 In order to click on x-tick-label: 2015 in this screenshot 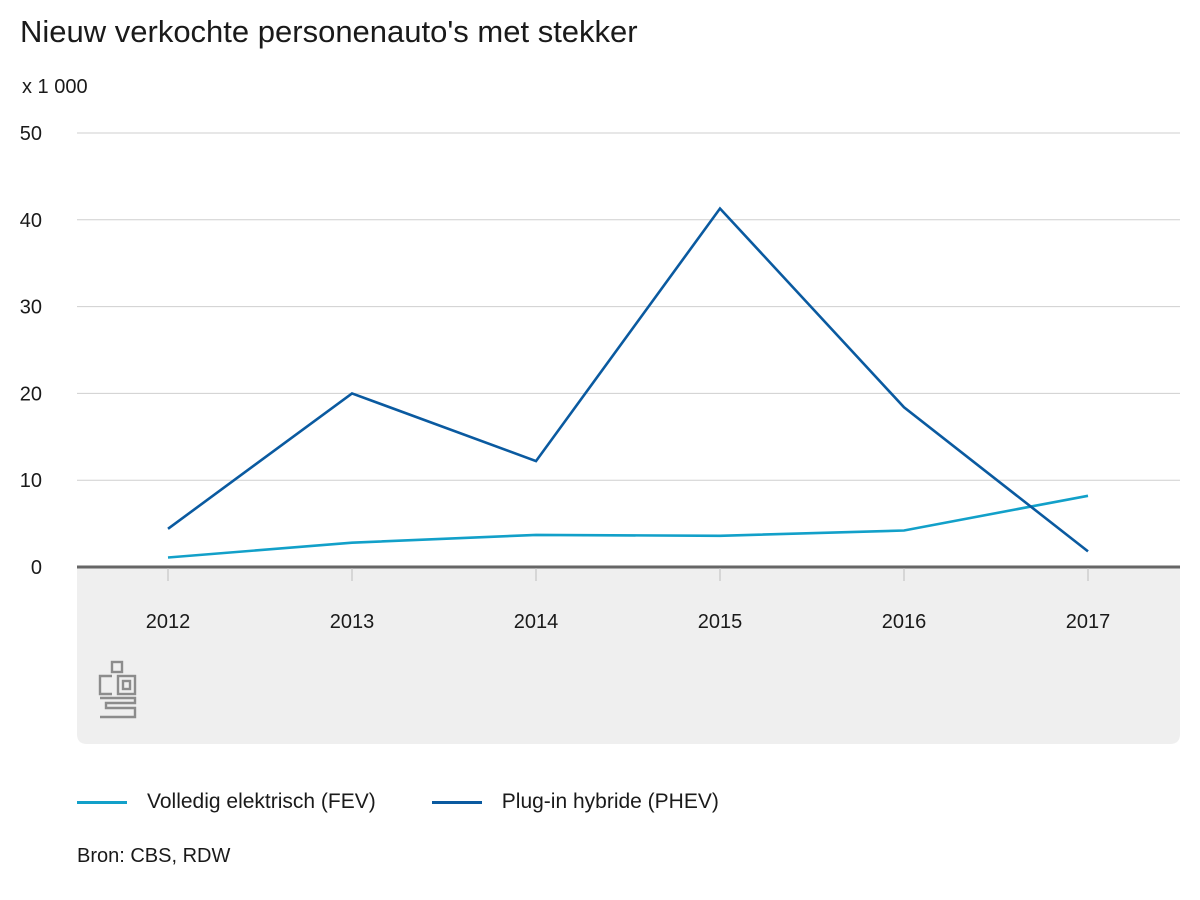, I will do `click(720, 622)`.